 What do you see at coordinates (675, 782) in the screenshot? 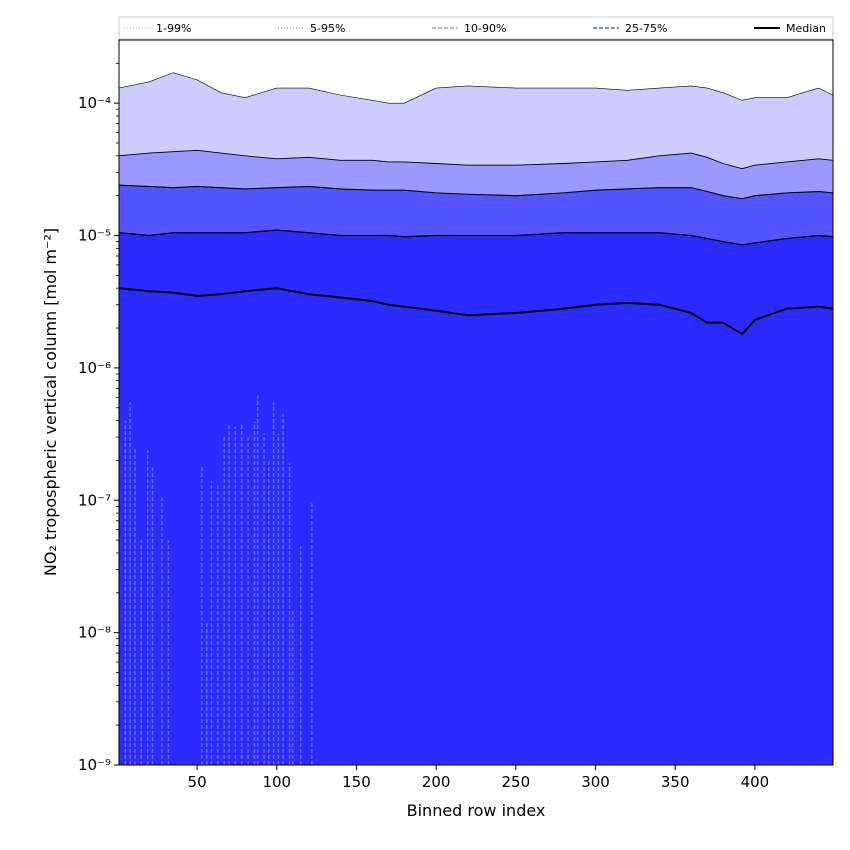
I see `x-tick-label: 350` at bounding box center [675, 782].